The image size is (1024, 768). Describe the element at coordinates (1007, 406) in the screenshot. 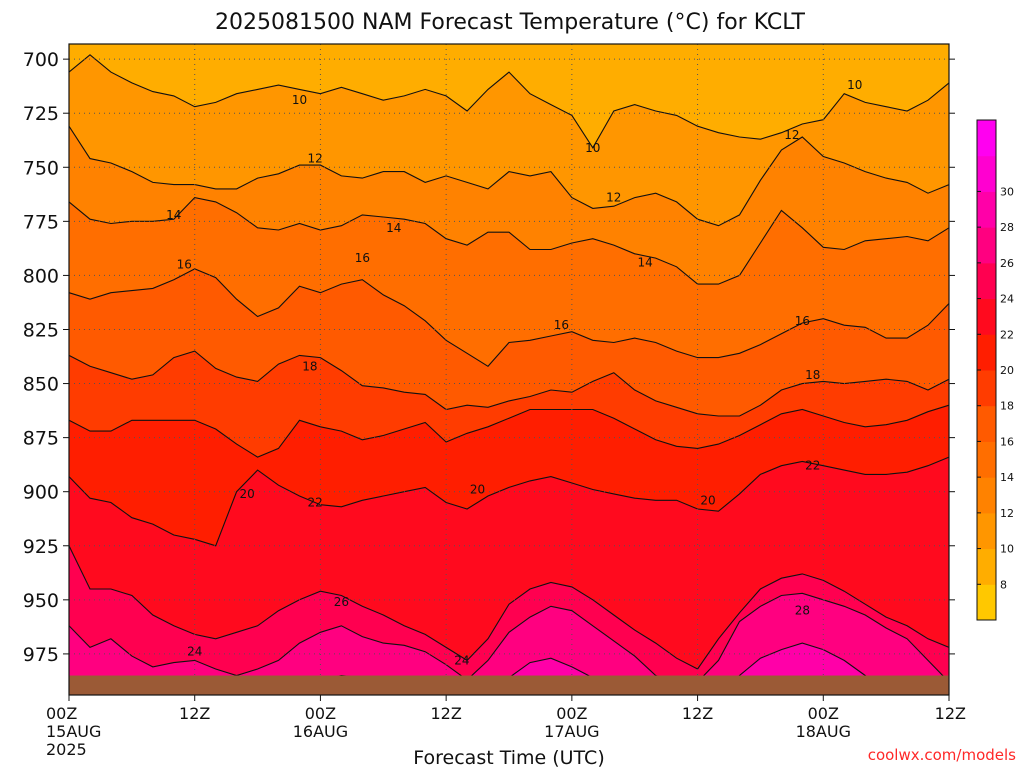

I see `colorbar-label: 18` at that location.